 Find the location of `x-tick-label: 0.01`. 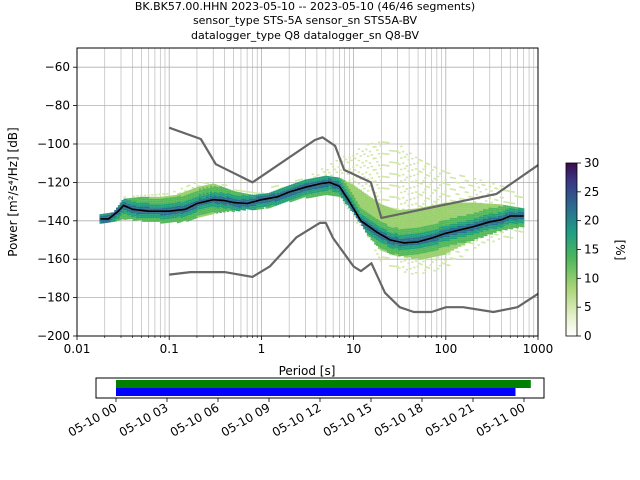

x-tick-label: 0.01 is located at coordinates (77, 349).